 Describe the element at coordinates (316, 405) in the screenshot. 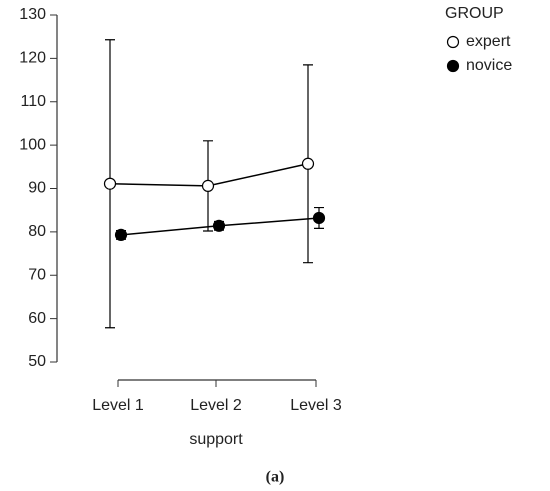

I see `x-tick-label: Level 3` at that location.